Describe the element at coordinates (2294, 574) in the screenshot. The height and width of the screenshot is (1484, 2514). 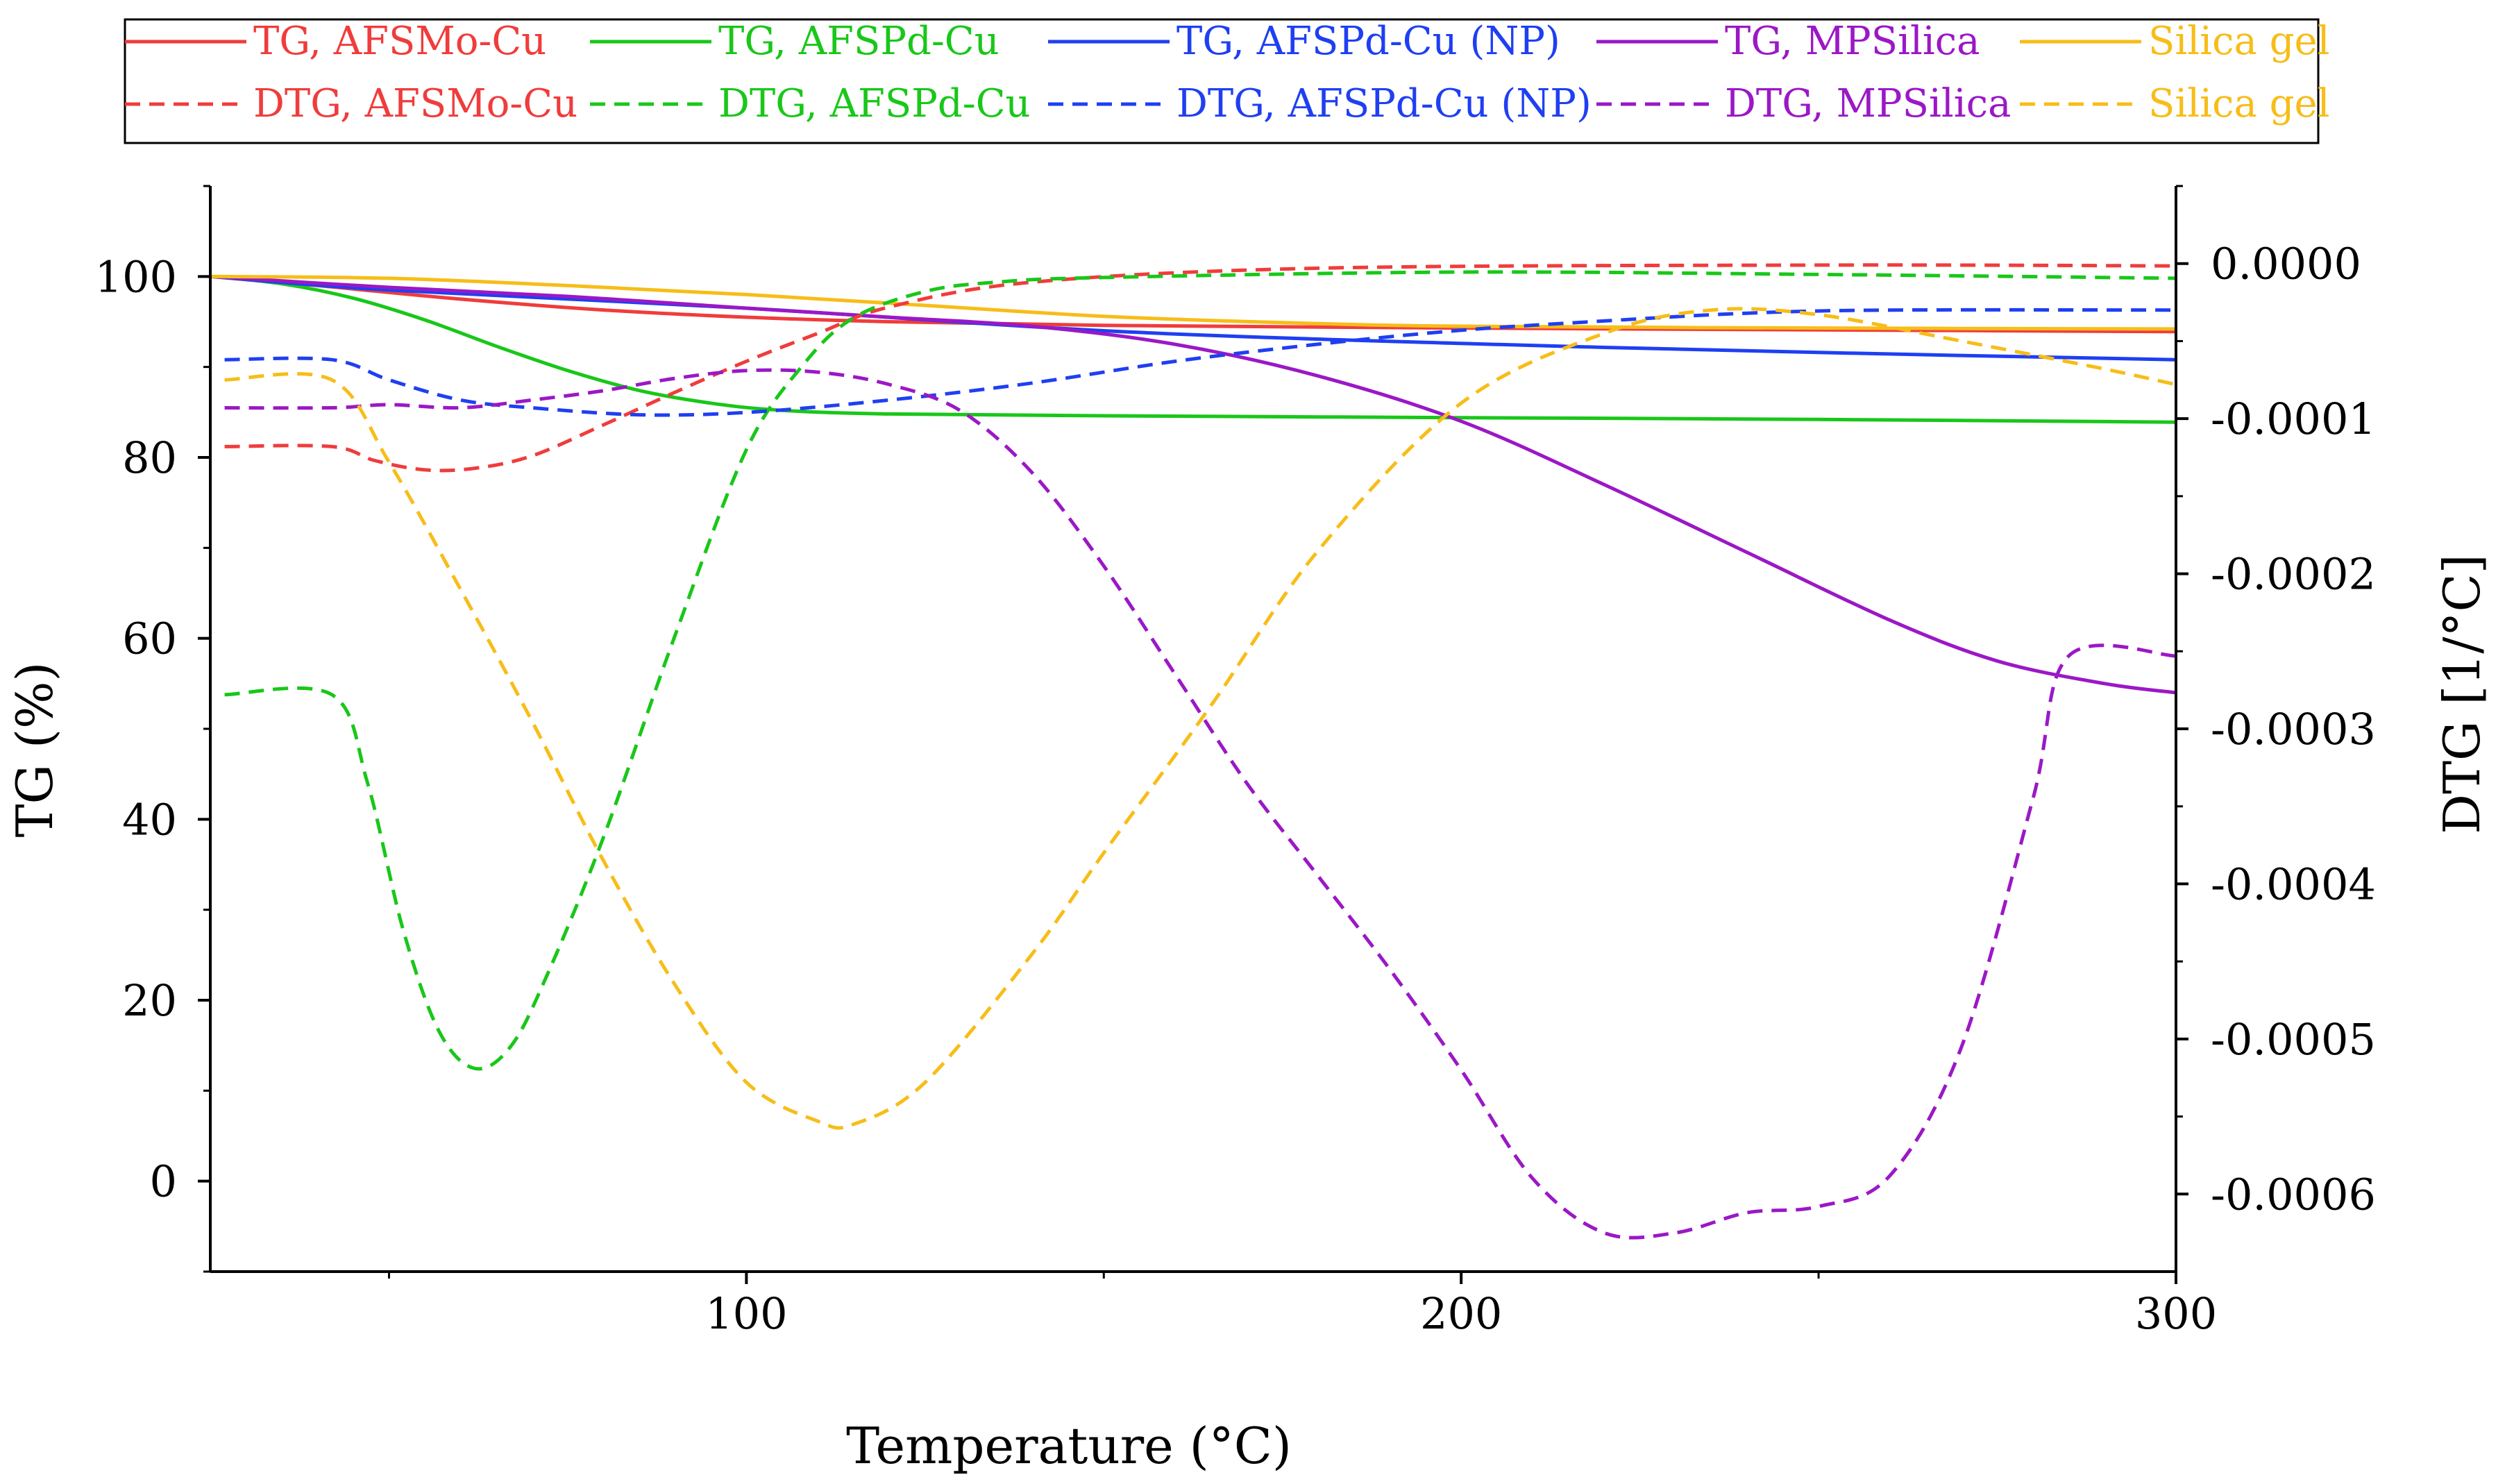
I see `y-right-tick-label: -0.0002` at that location.